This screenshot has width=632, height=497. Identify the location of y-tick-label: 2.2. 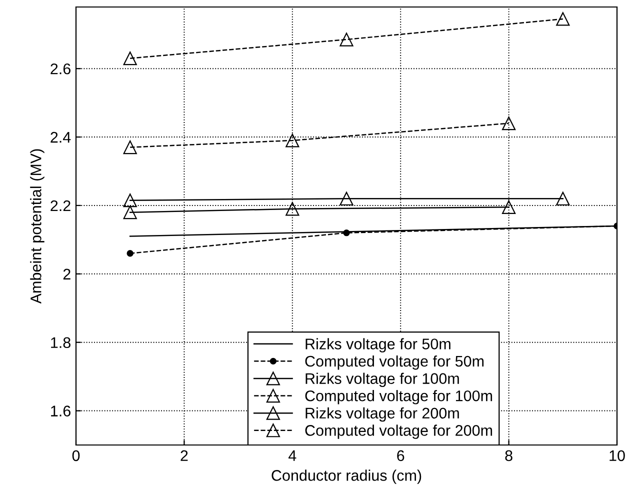
(60, 206).